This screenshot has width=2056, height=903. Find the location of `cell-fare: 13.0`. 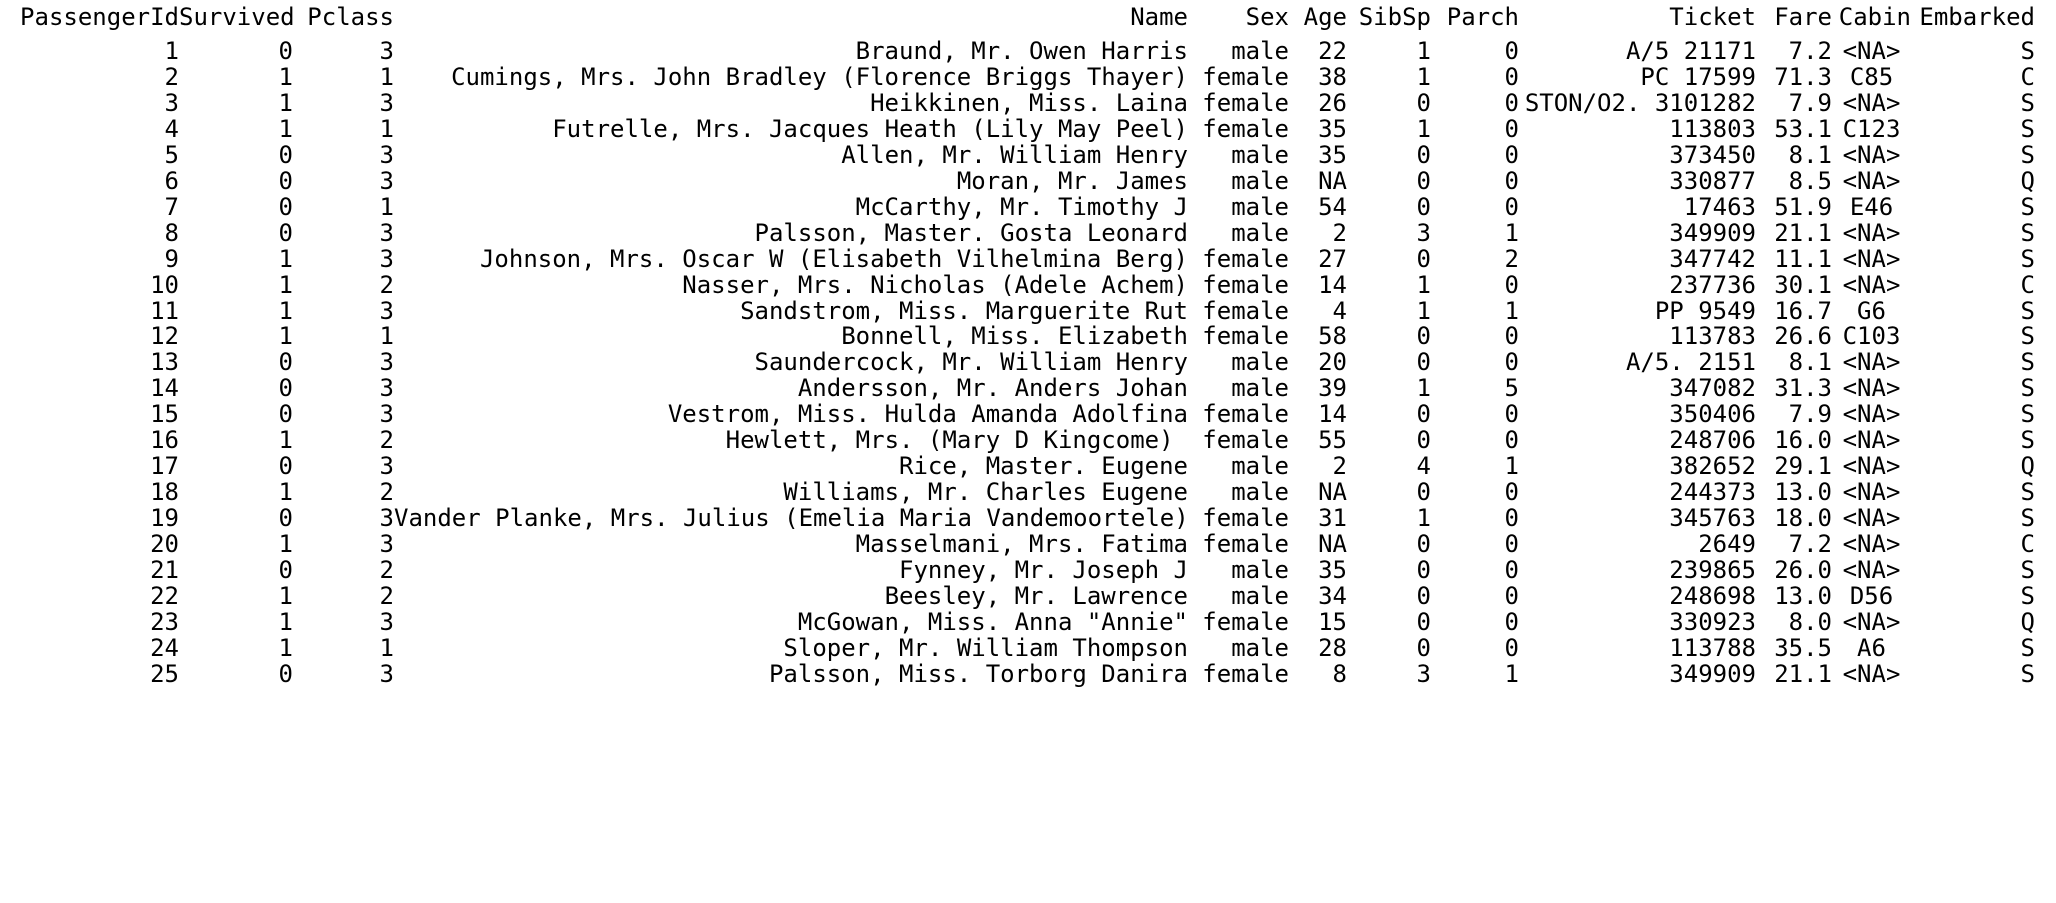

cell-fare: 13.0 is located at coordinates (1803, 492).